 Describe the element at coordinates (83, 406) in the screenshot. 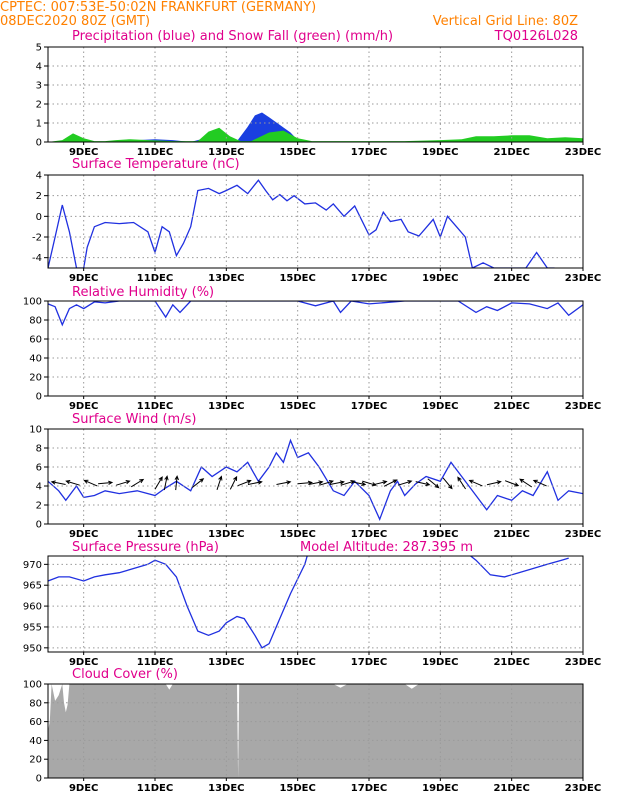

I see `rh-xtick-label: 9DEC` at that location.